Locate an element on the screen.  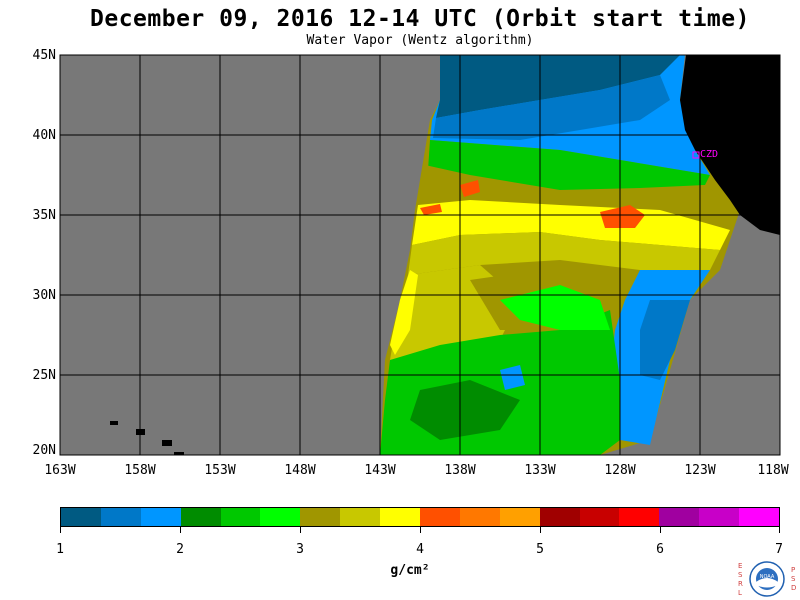
station-czd-label: CZD is located at coordinates (709, 154).